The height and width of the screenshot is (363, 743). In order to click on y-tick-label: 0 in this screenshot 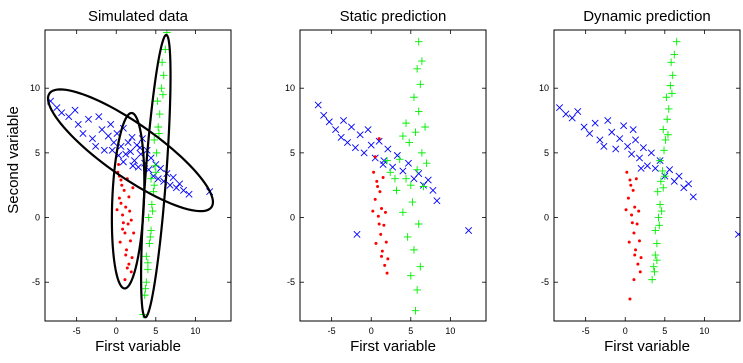, I will do `click(37, 218)`.